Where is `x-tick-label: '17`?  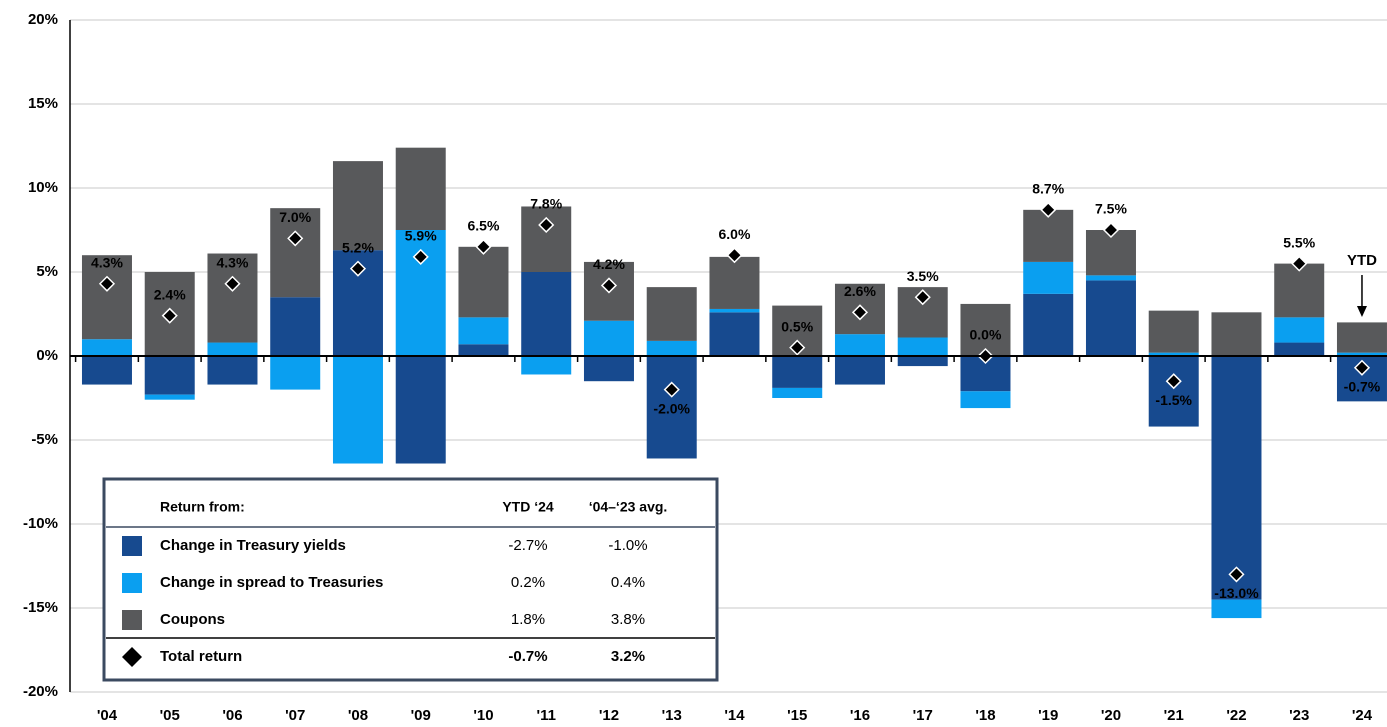
x-tick-label: '17 is located at coordinates (923, 715).